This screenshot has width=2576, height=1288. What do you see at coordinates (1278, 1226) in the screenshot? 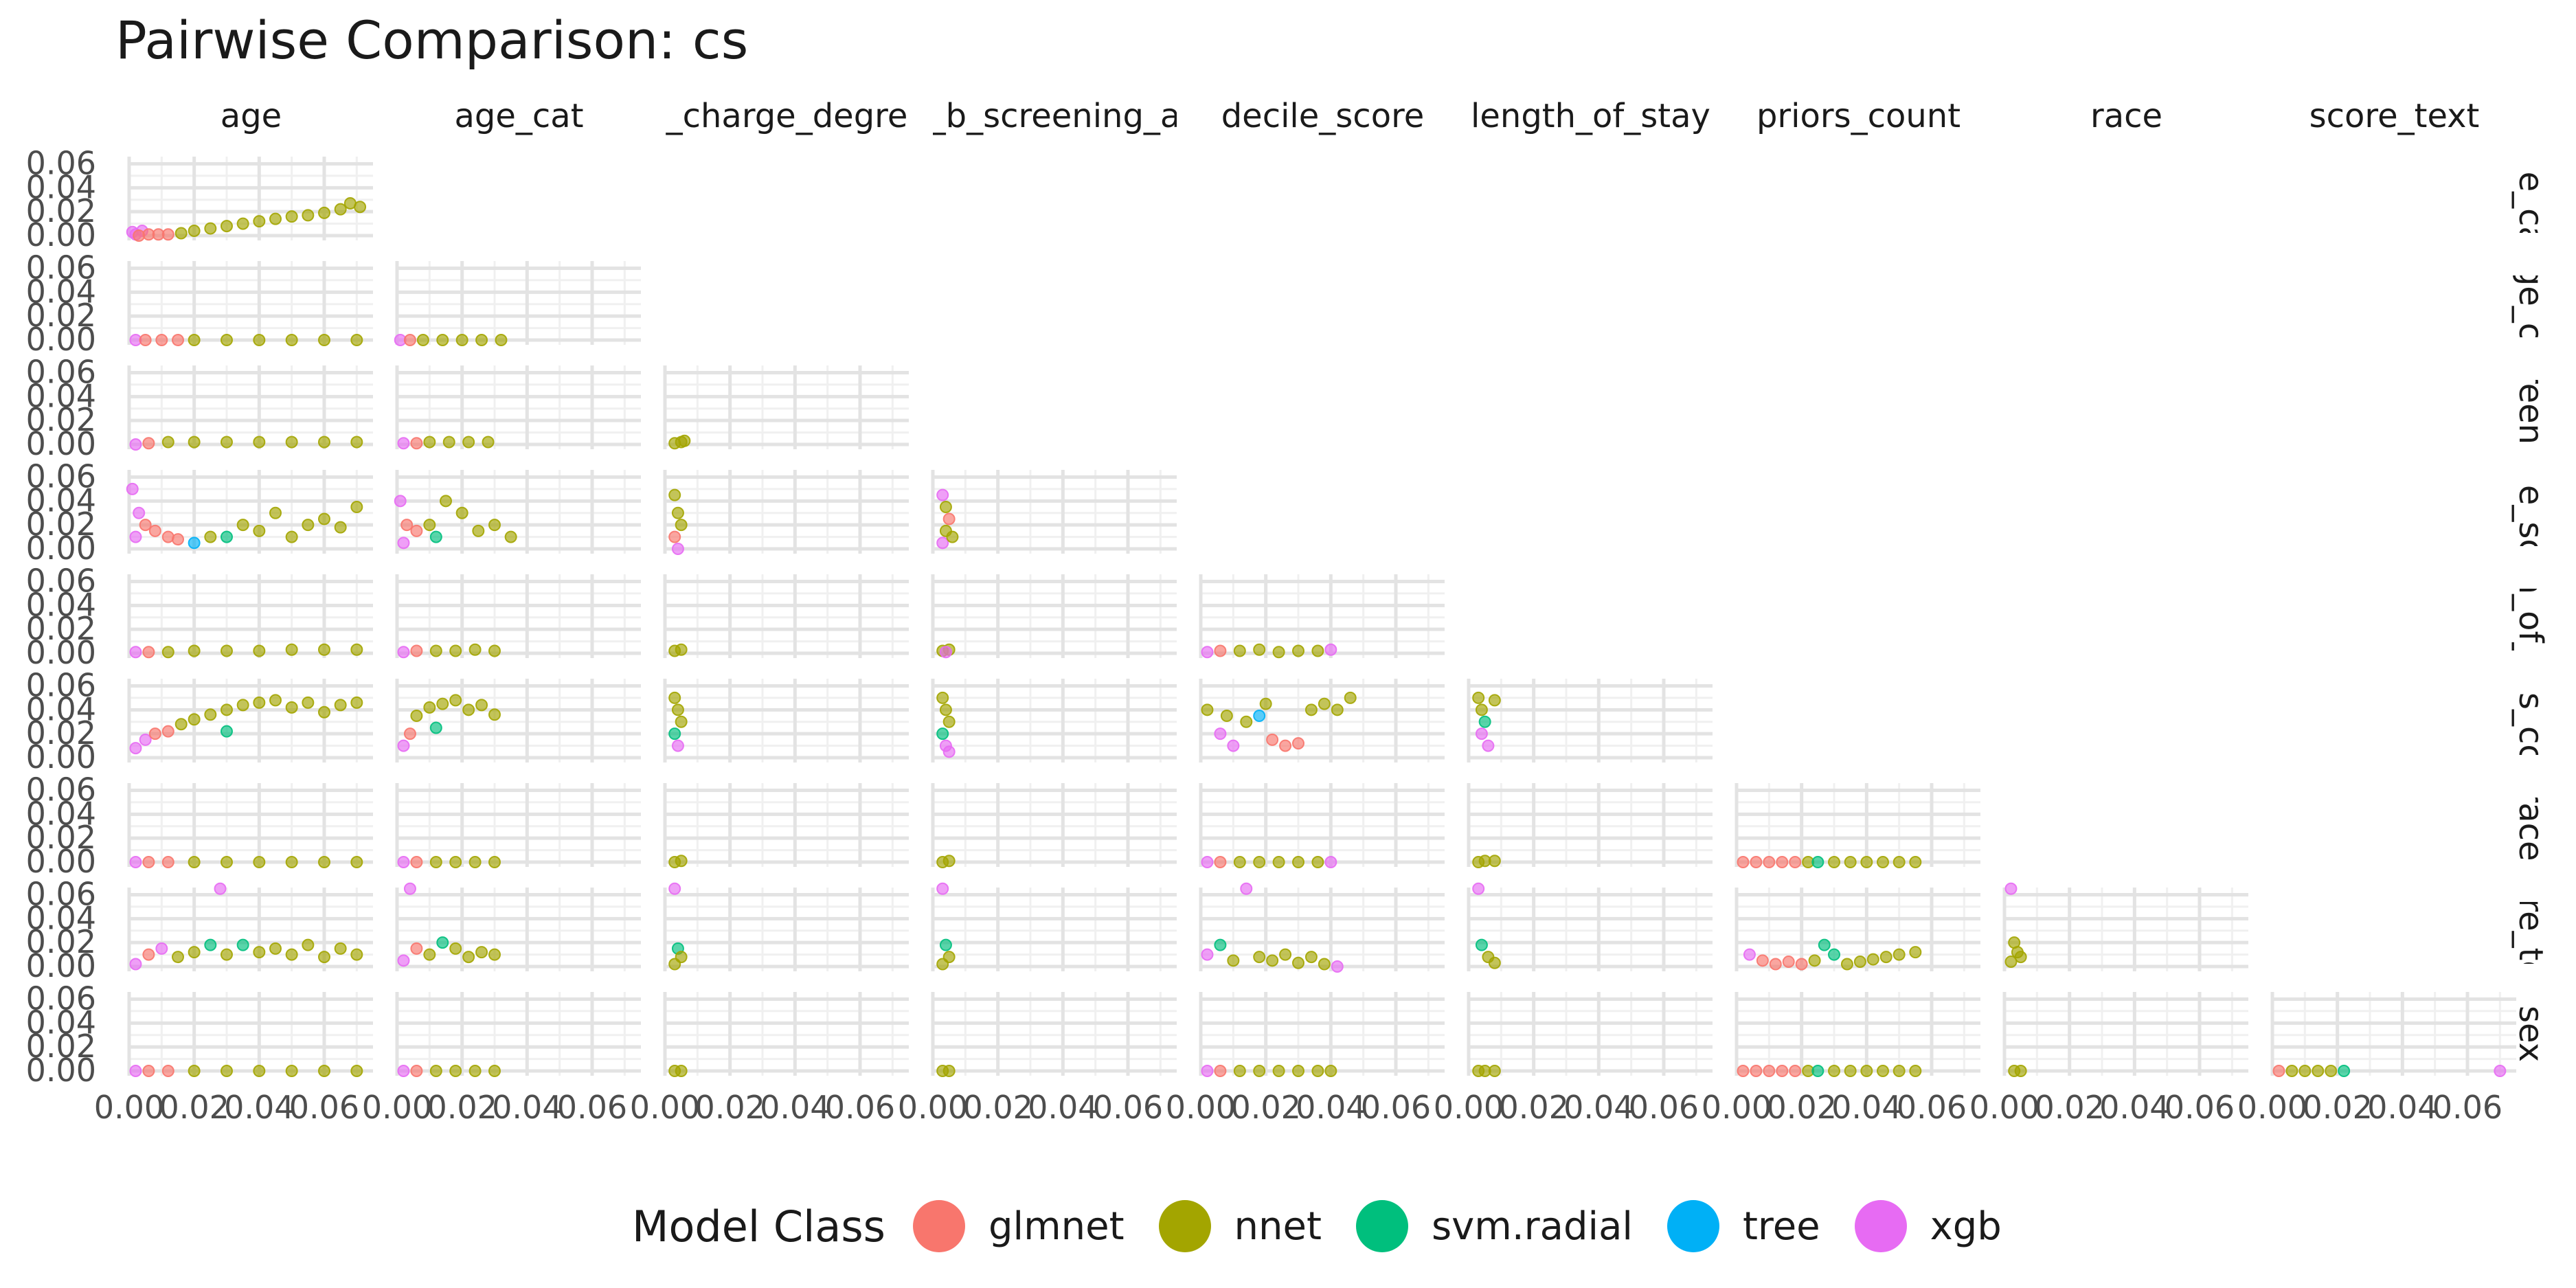
I see `legend-label: nnet` at bounding box center [1278, 1226].